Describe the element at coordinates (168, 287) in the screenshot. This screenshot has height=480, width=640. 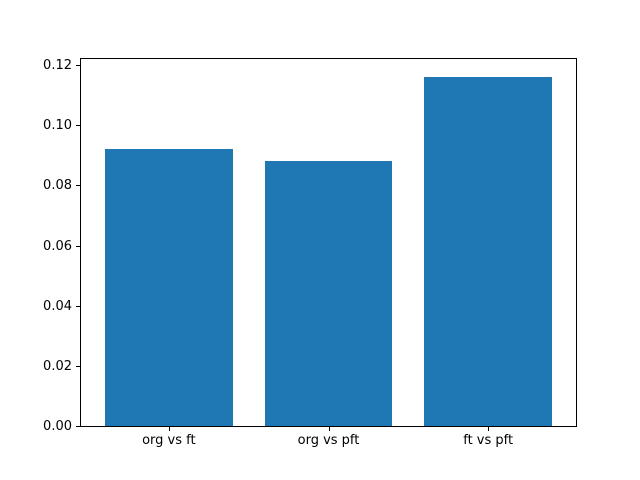
I see `bar-org-vs-ft` at that location.